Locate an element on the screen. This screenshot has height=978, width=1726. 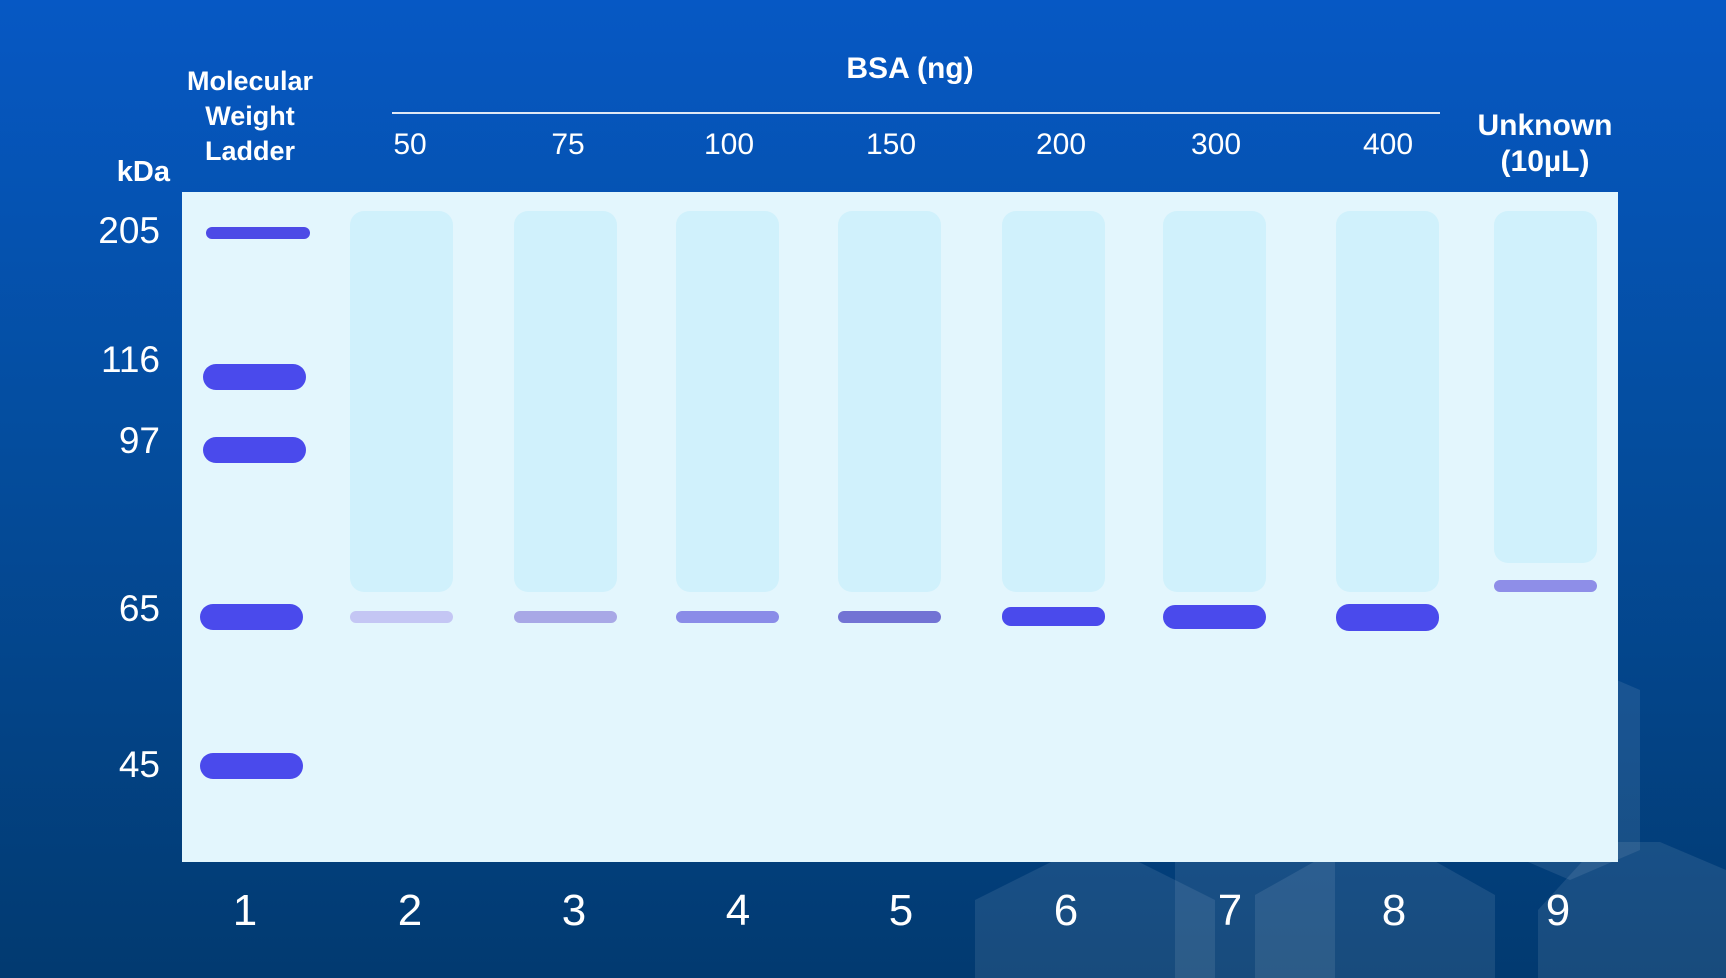
lane-number: 8 is located at coordinates (1394, 910).